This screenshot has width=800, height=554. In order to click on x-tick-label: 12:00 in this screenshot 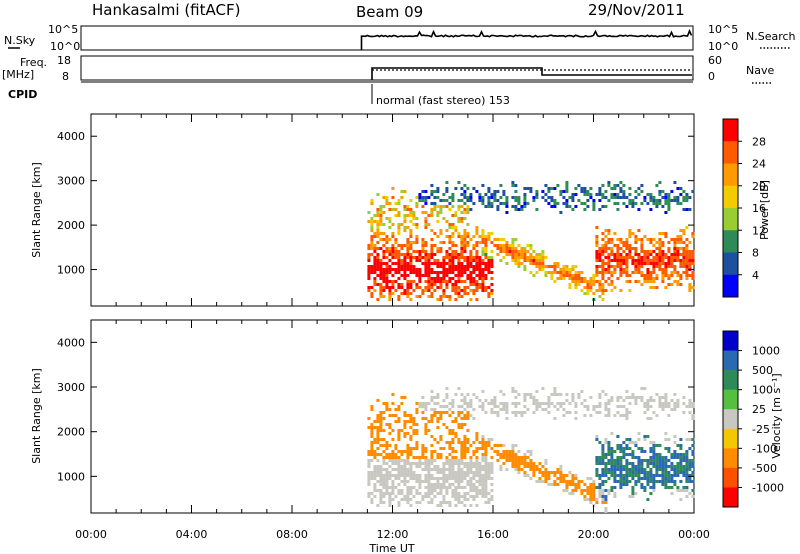, I will do `click(393, 534)`.